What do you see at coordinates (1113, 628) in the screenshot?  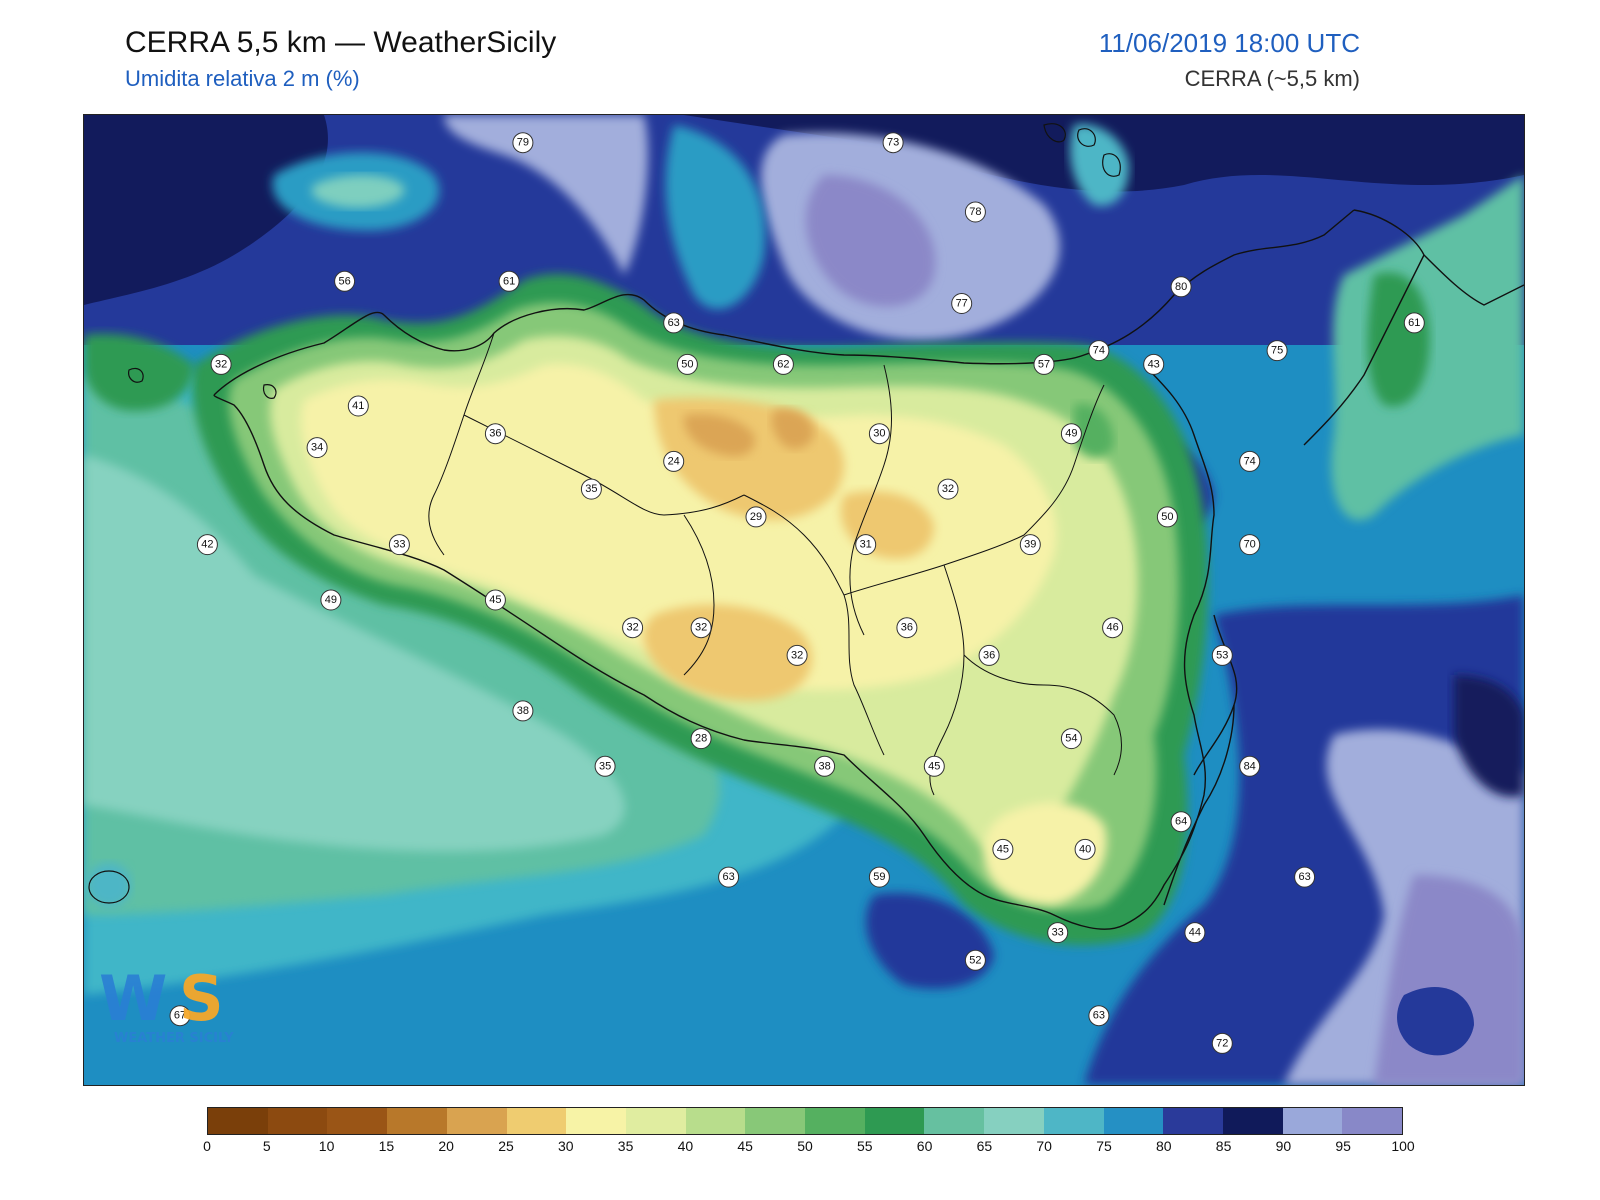 I see `station-marker: 46` at bounding box center [1113, 628].